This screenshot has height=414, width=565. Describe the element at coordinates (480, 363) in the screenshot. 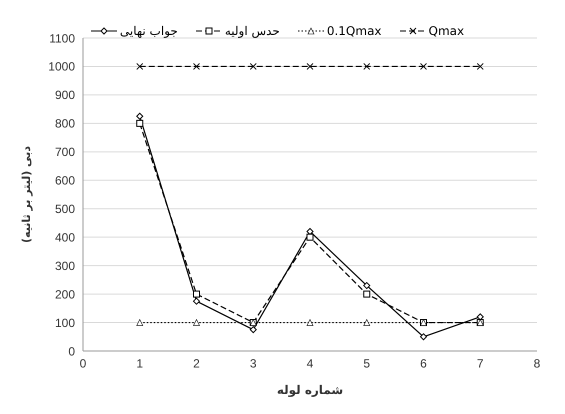

I see `x-tick-label: 7` at that location.